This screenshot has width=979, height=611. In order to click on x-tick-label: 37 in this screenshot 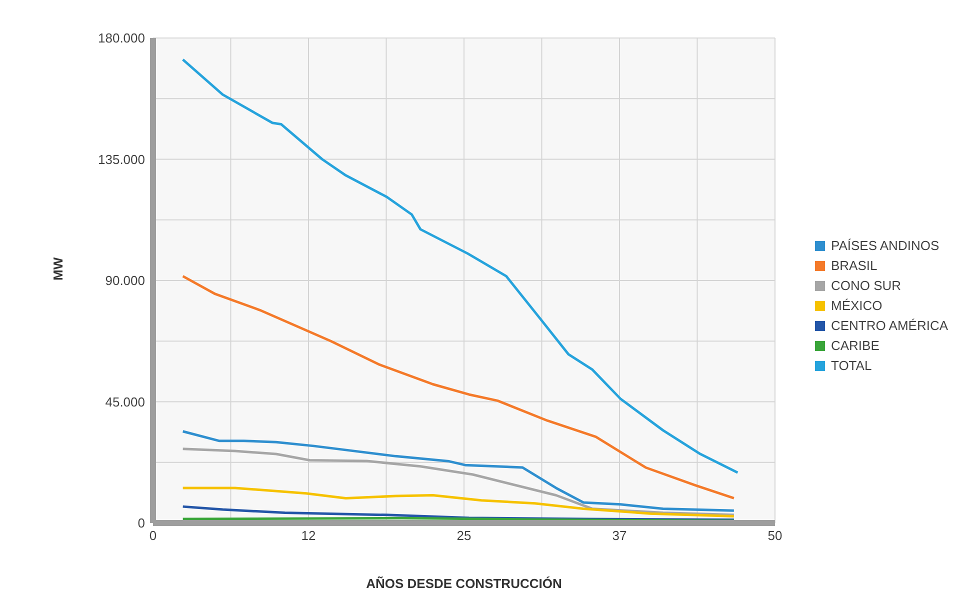, I will do `click(619, 536)`.